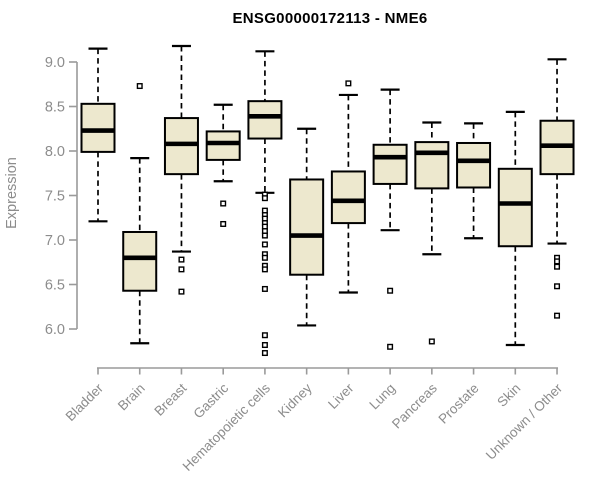 The width and height of the screenshot is (600, 500). I want to click on y-axis: 6.0 6.5 7.0 7.5 8.0 8.5 9.0 Expression, so click(41, 196).